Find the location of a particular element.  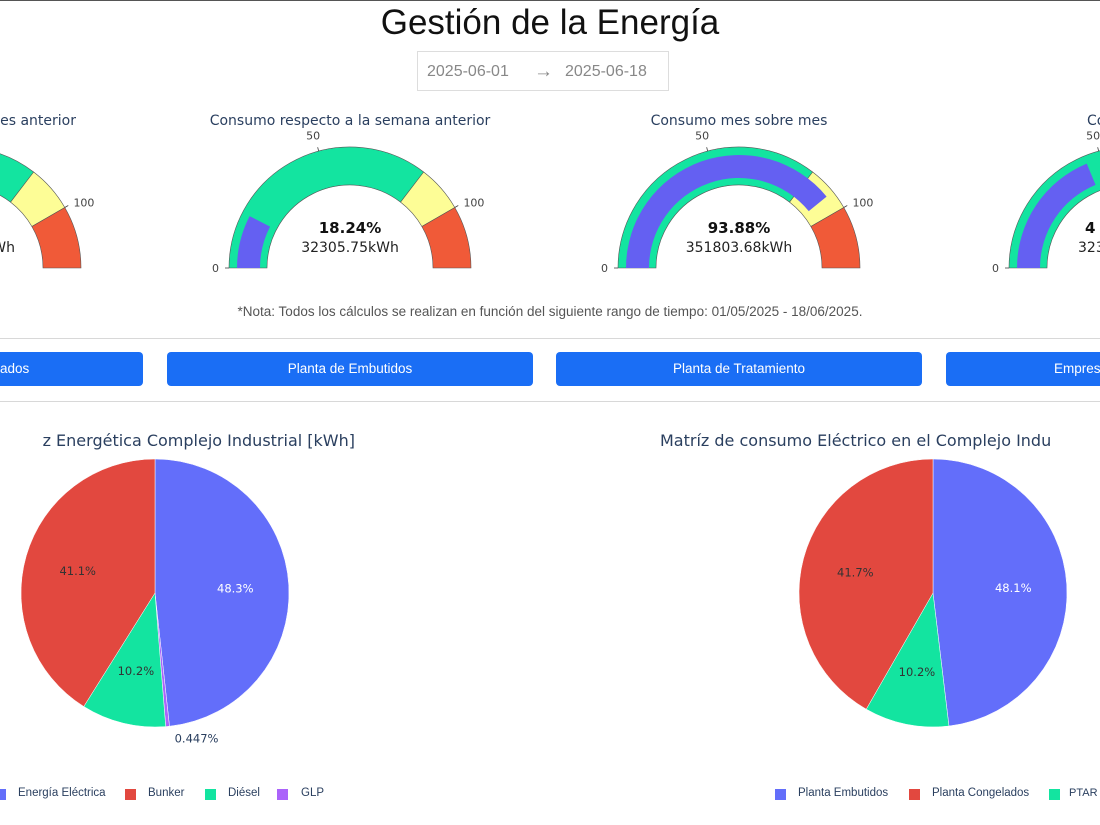

pie-5: 48.1% 10.2% 41.7% is located at coordinates (933, 593).